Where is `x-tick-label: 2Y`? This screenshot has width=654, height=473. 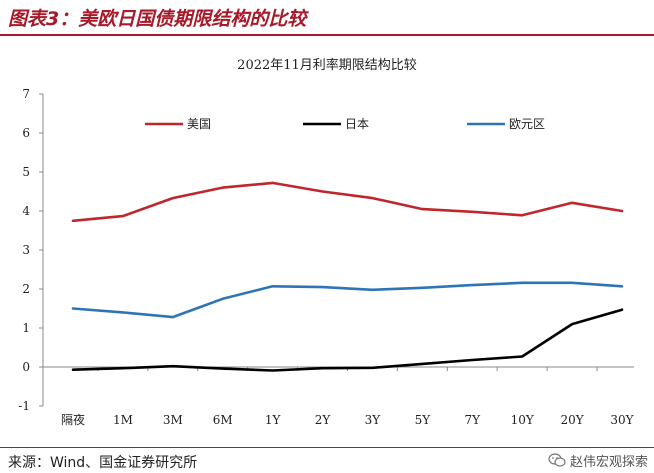
x-tick-label: 2Y is located at coordinates (323, 420).